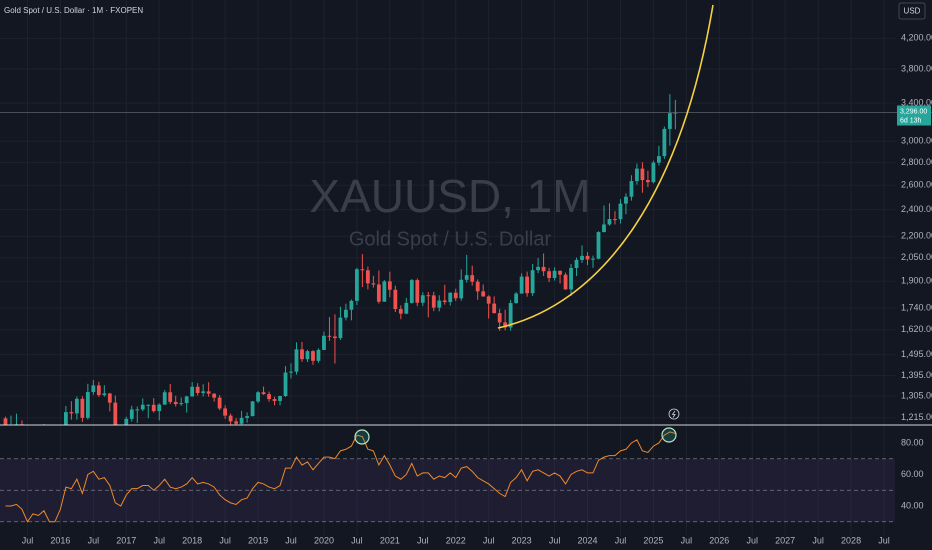 This screenshot has width=932, height=550. Describe the element at coordinates (916, 38) in the screenshot. I see `y-tick-label: 4,200.00` at that location.